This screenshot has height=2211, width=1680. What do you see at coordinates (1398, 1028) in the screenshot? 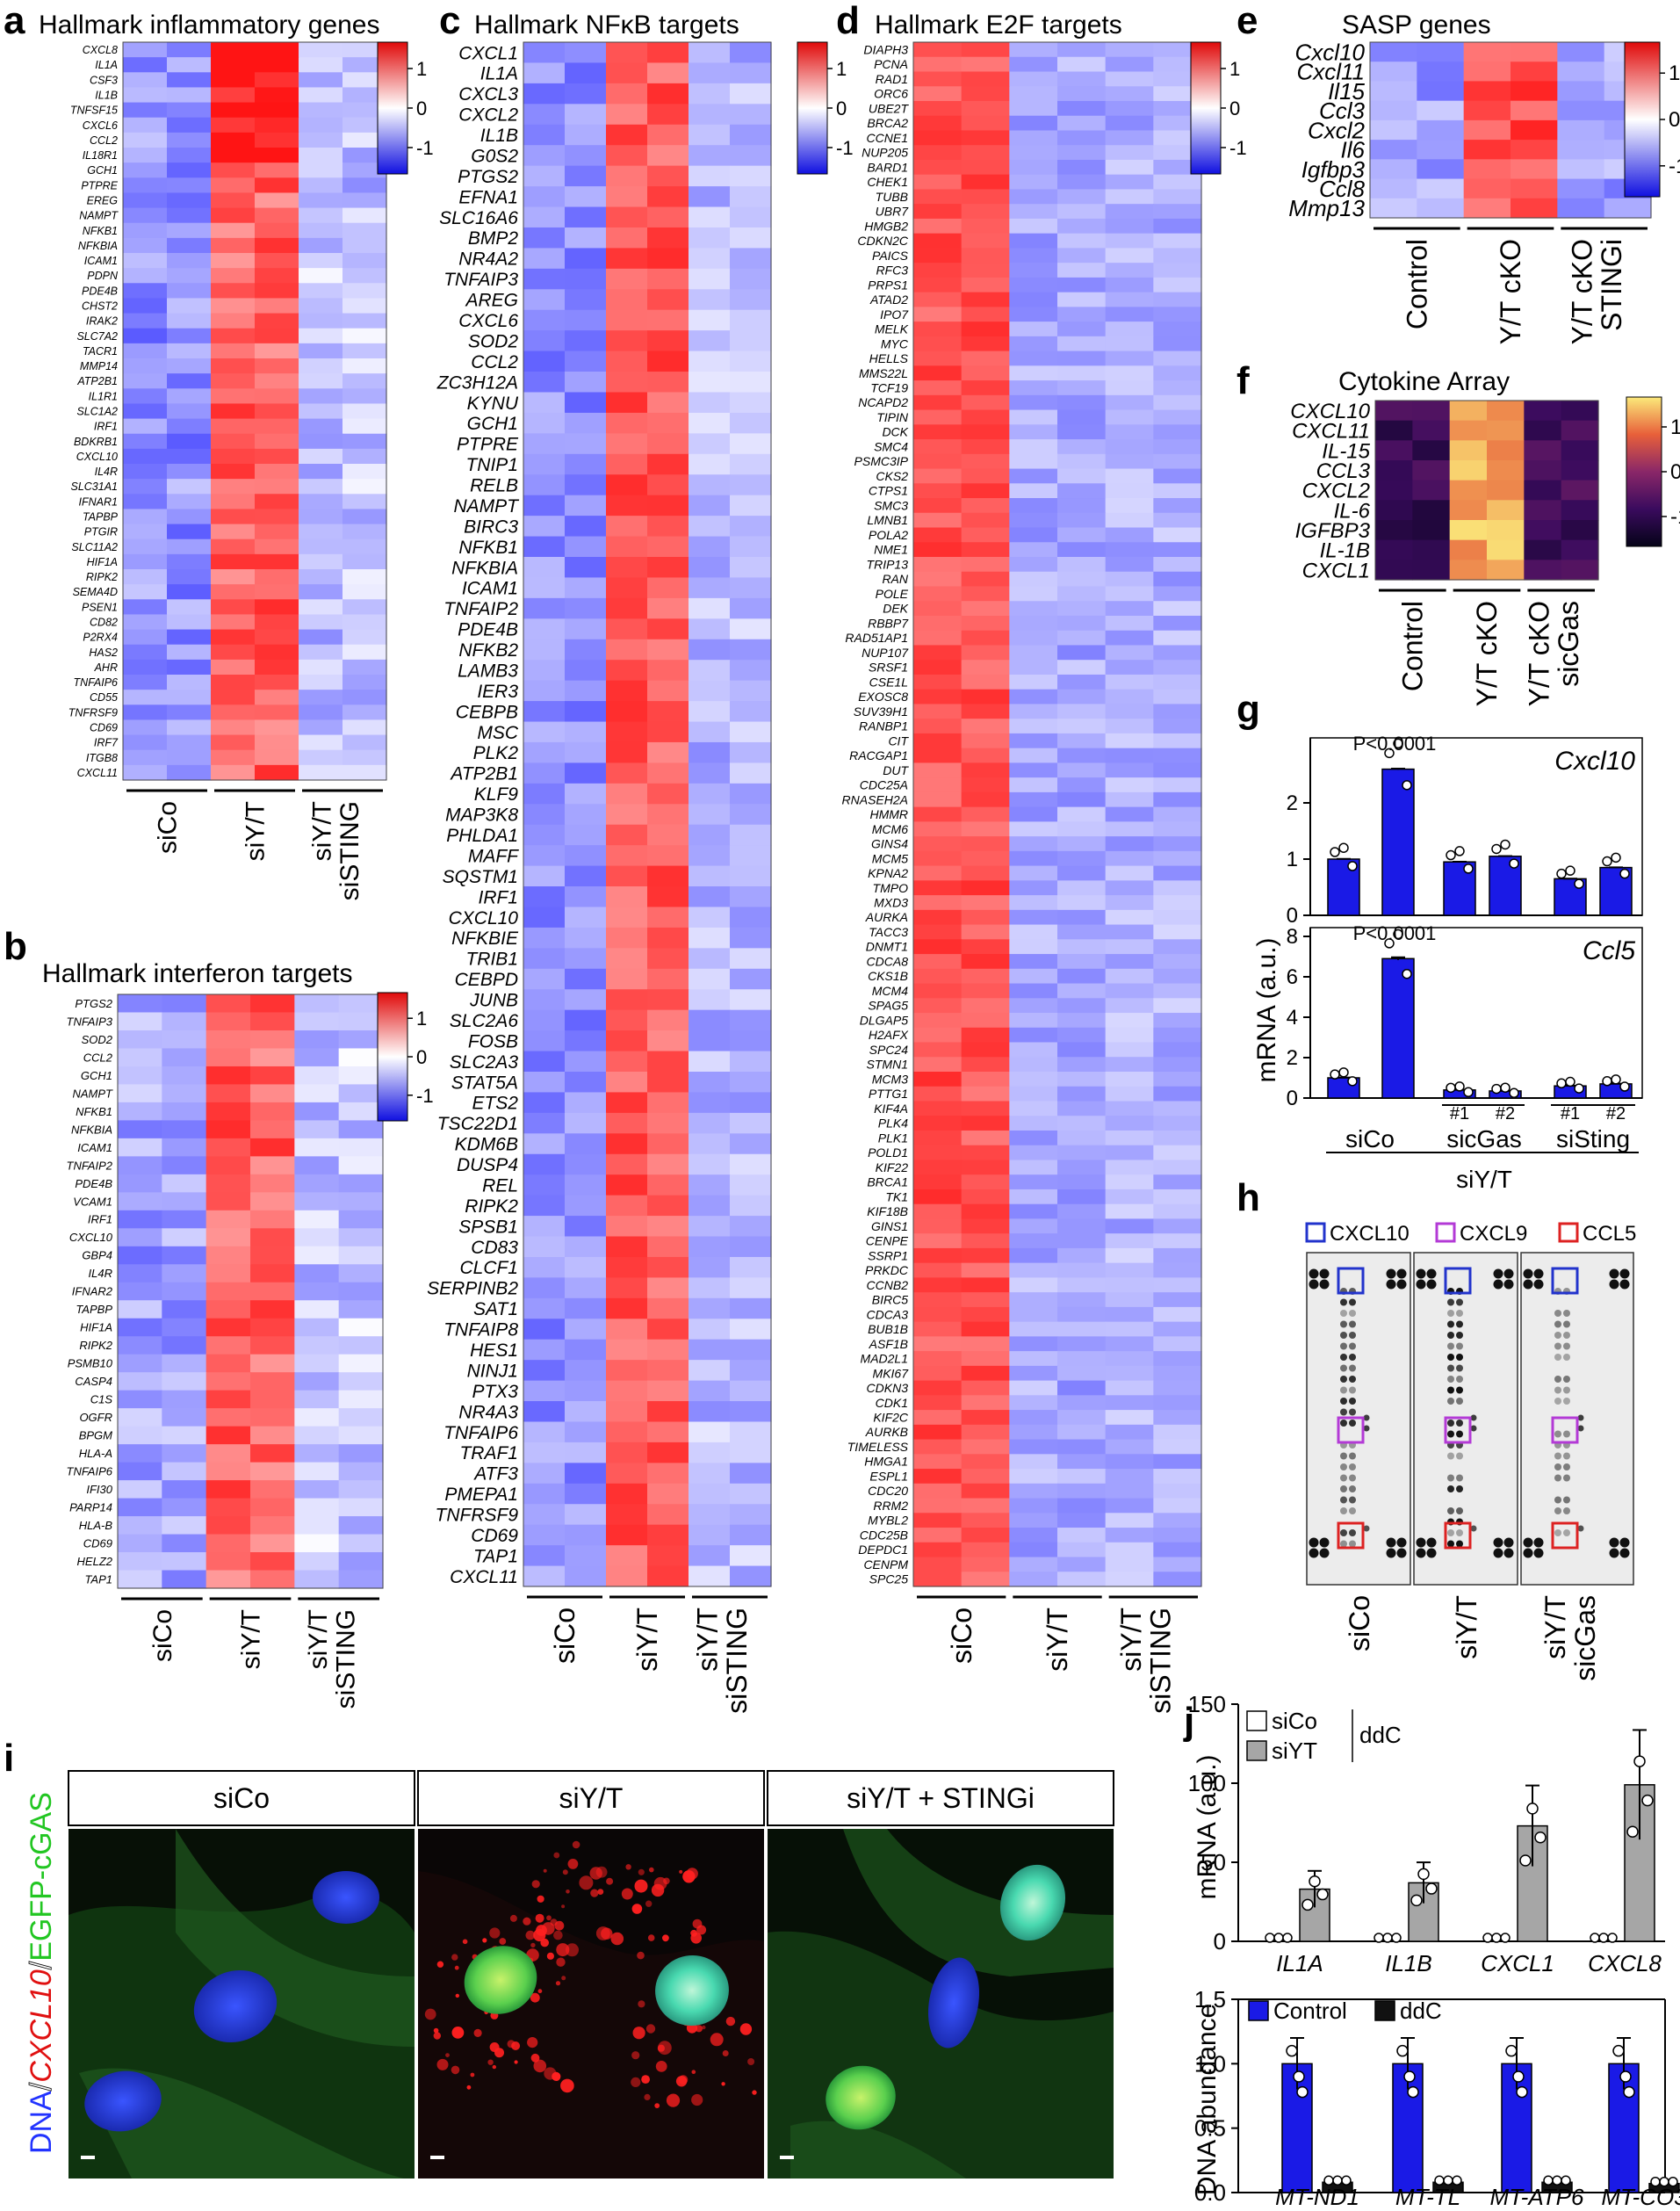
I see `bar` at bounding box center [1398, 1028].